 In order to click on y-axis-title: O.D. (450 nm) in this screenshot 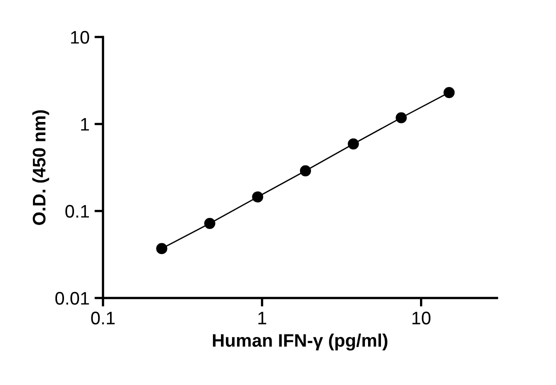, I will do `click(41, 167)`.